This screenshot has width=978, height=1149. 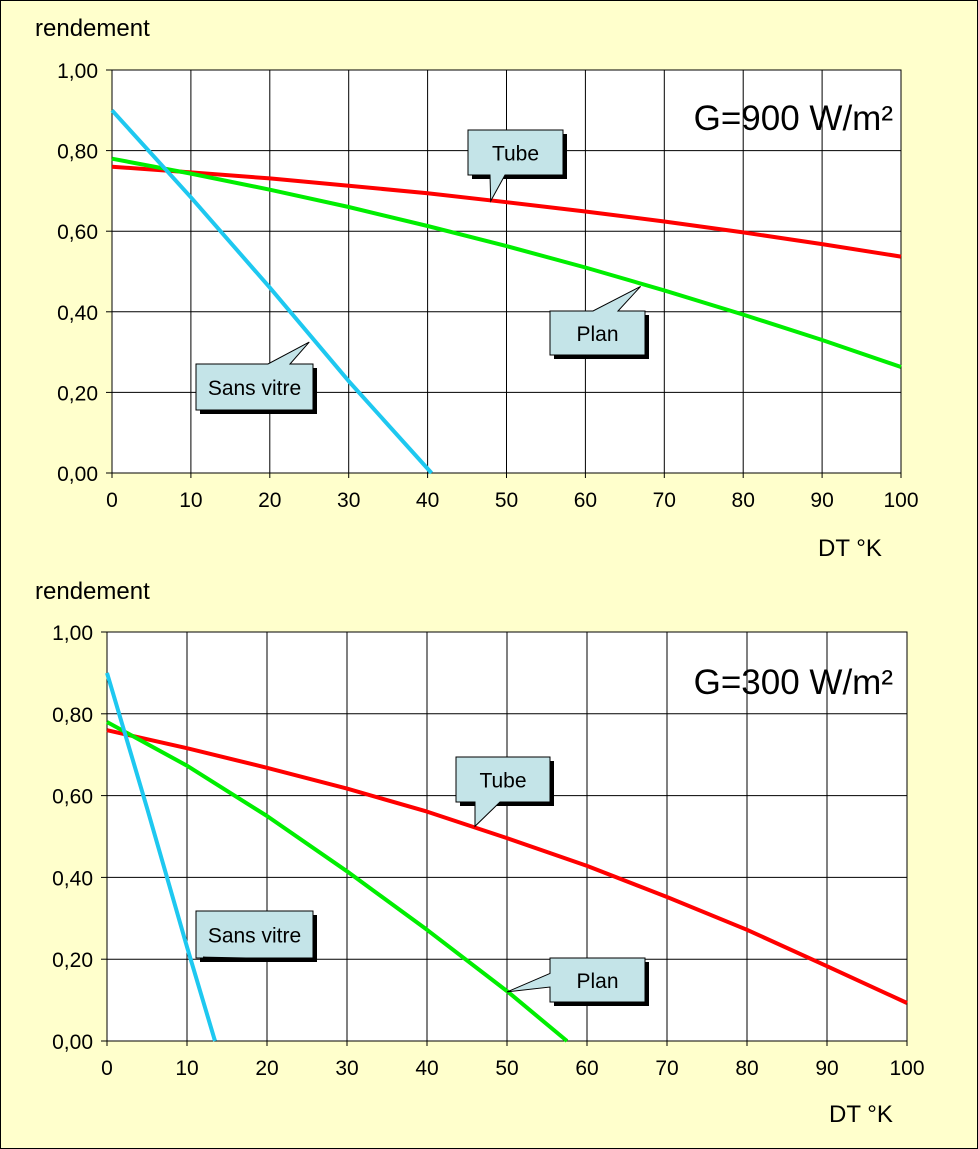 I want to click on irradiance-annotation: G=900 W/m², so click(x=793, y=118).